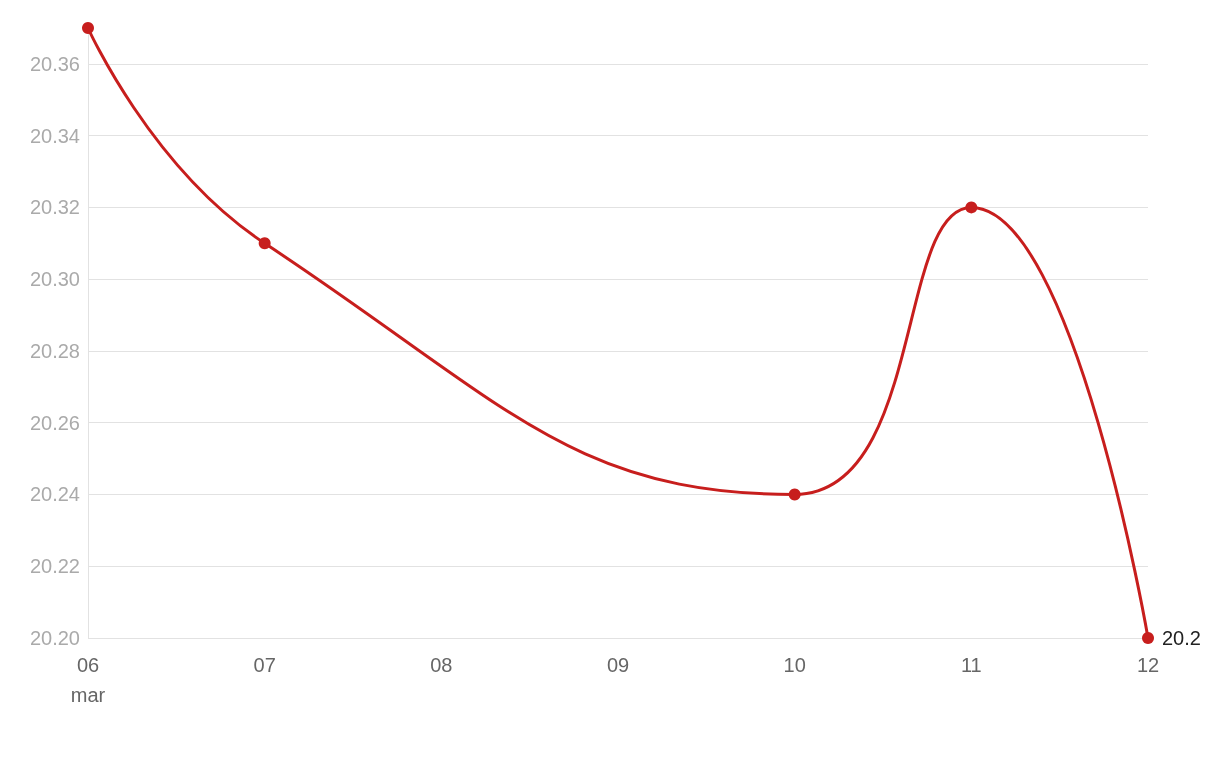 This screenshot has width=1220, height=768. Describe the element at coordinates (54, 279) in the screenshot. I see `y-tick-label: 20.30` at that location.